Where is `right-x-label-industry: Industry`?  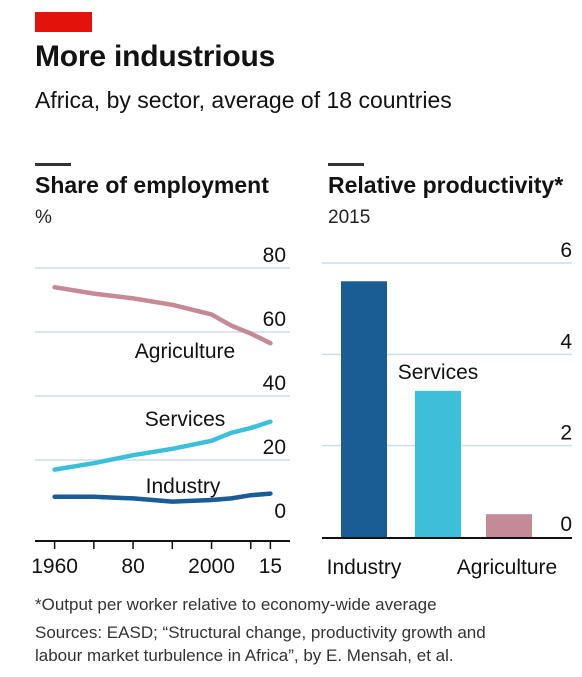
right-x-label-industry: Industry is located at coordinates (364, 567).